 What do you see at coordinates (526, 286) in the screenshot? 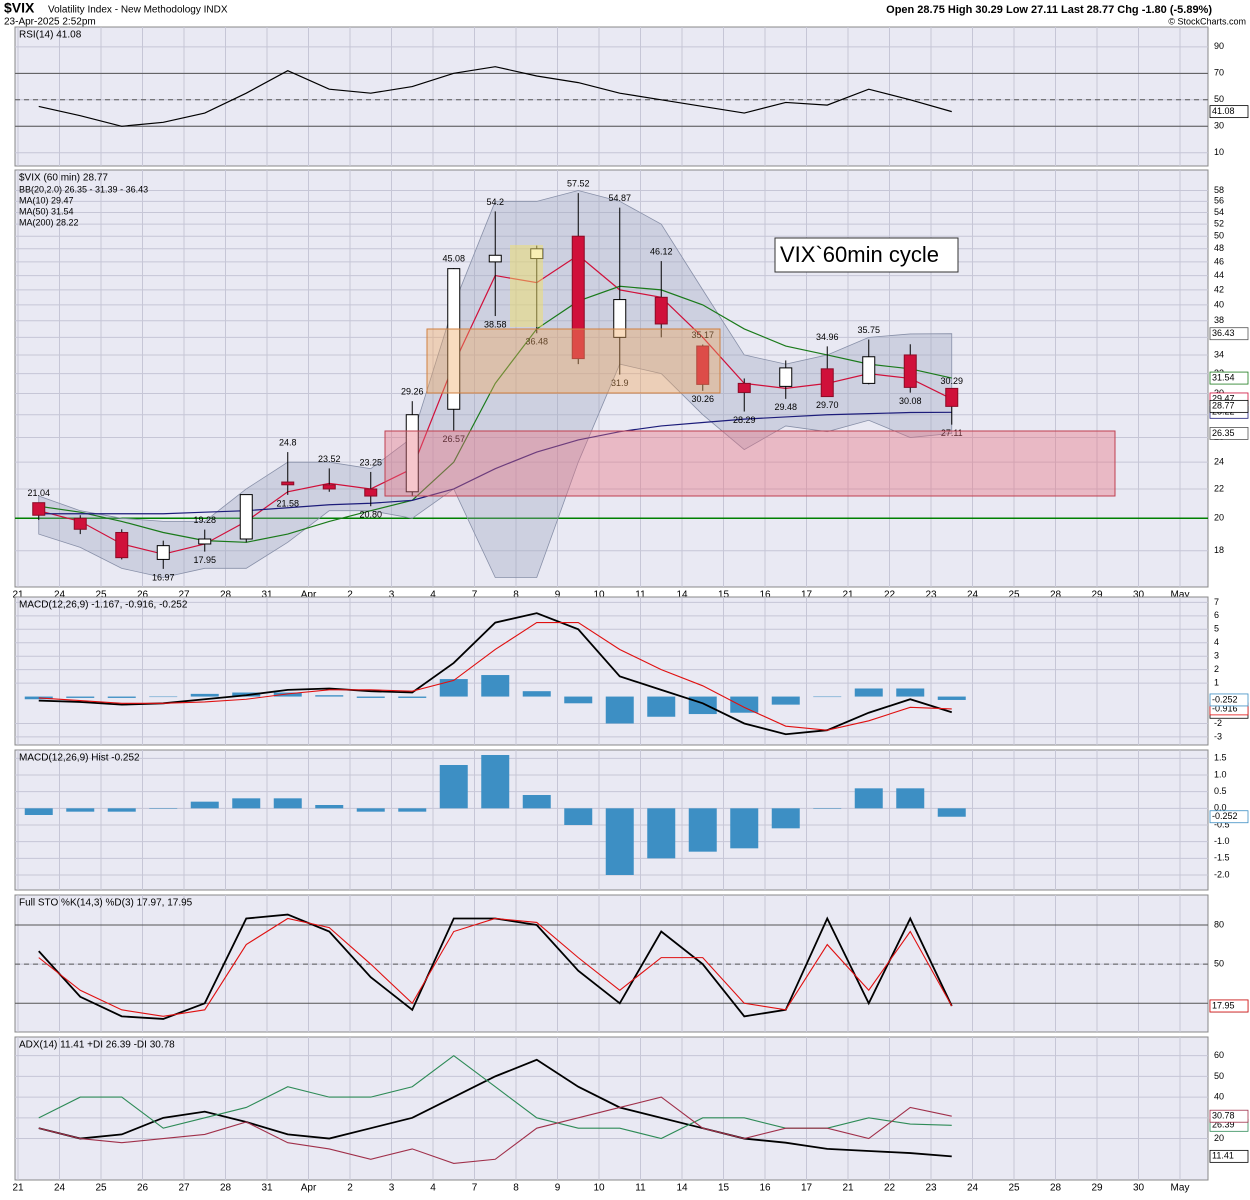
I see `zone-yellow` at bounding box center [526, 286].